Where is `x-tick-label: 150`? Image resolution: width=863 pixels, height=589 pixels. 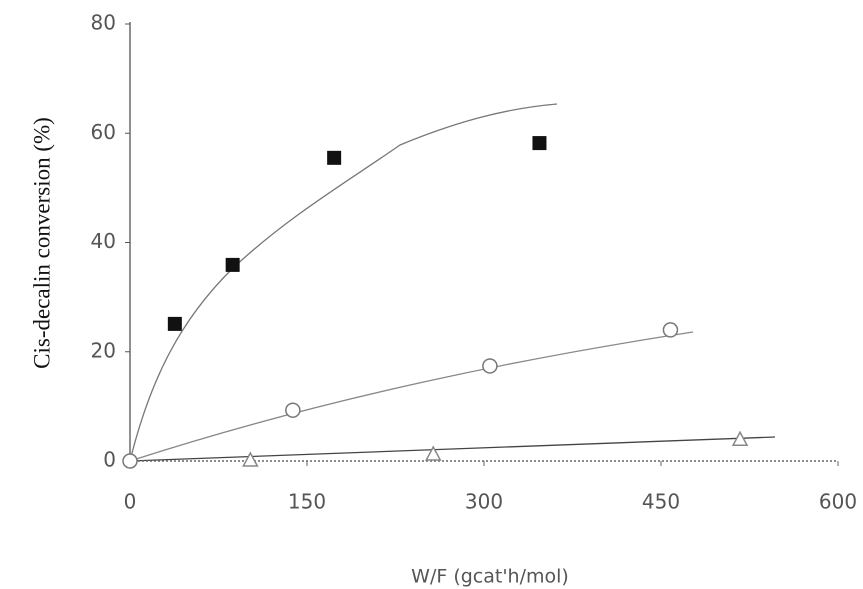 x-tick-label: 150 is located at coordinates (307, 502).